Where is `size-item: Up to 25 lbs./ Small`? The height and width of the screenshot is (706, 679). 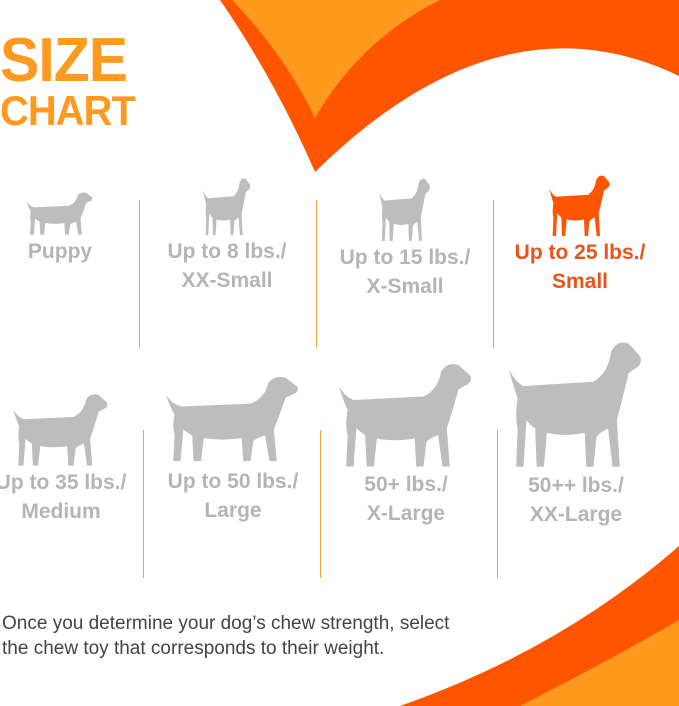
size-item: Up to 25 lbs./ Small is located at coordinates (580, 234).